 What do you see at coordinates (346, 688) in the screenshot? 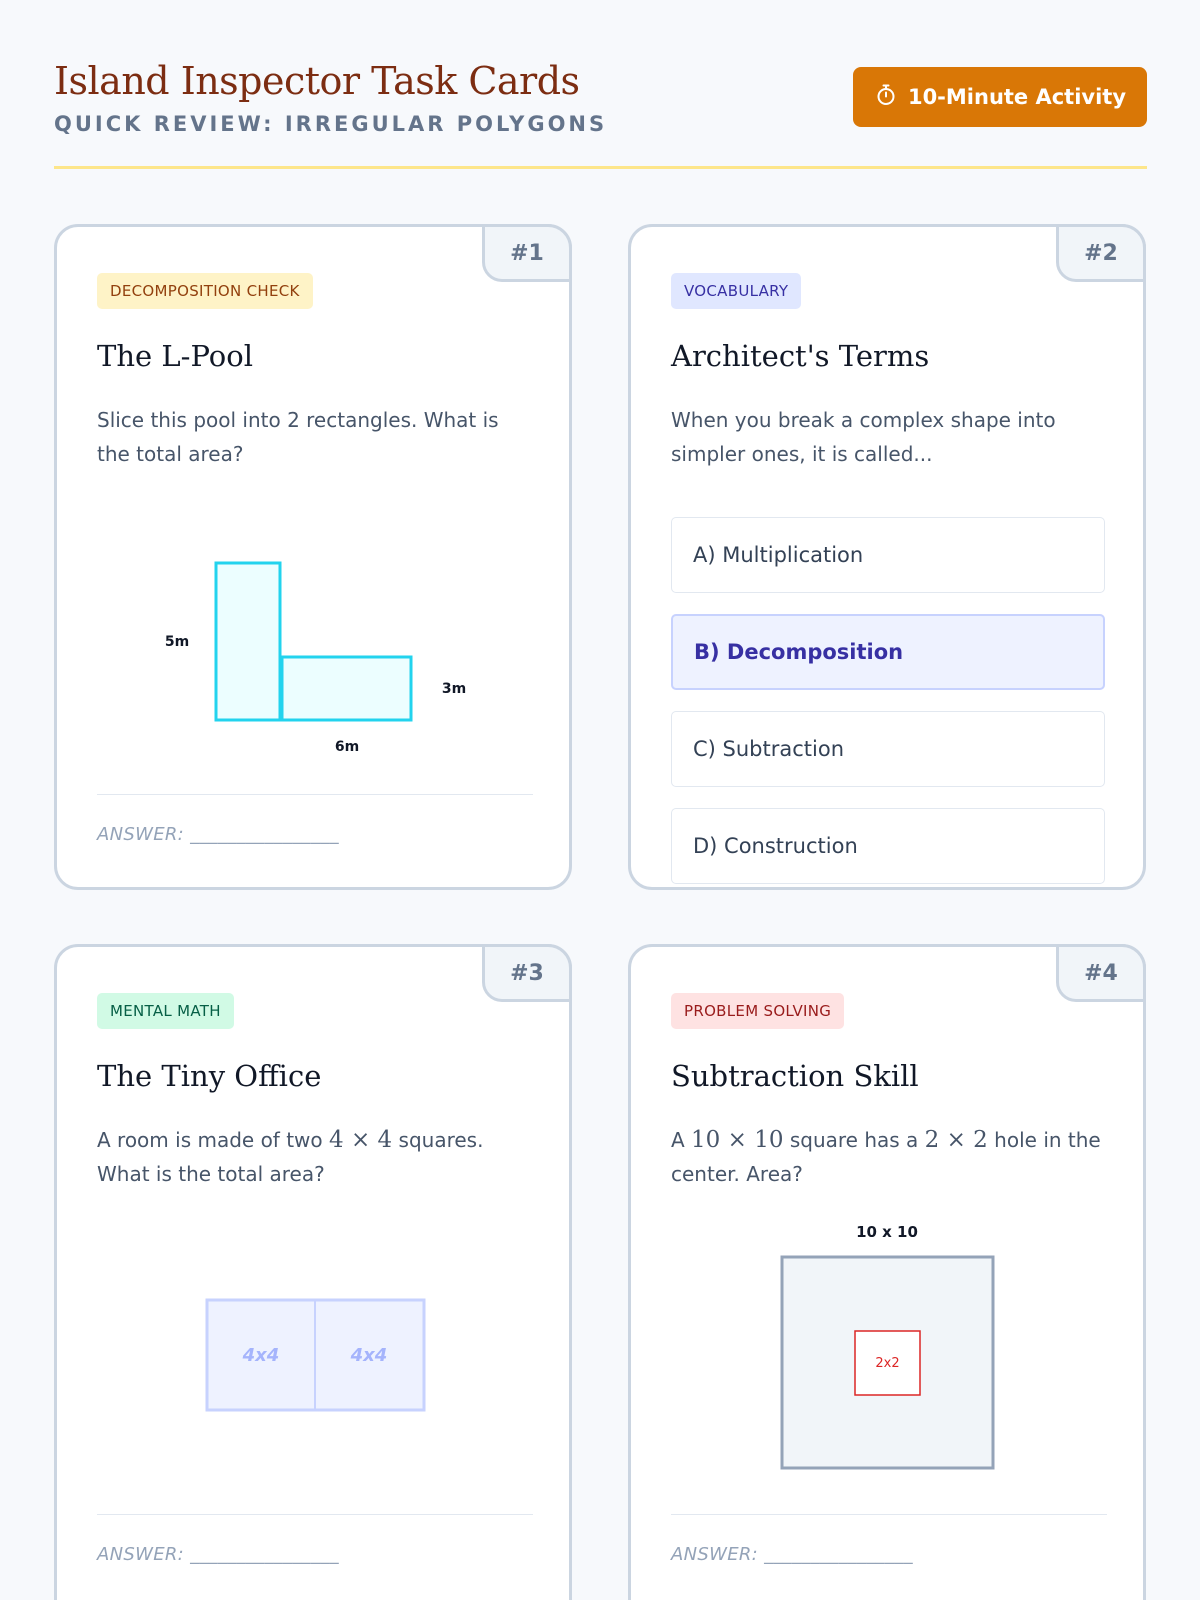
I see `pool-wide-rect` at bounding box center [346, 688].